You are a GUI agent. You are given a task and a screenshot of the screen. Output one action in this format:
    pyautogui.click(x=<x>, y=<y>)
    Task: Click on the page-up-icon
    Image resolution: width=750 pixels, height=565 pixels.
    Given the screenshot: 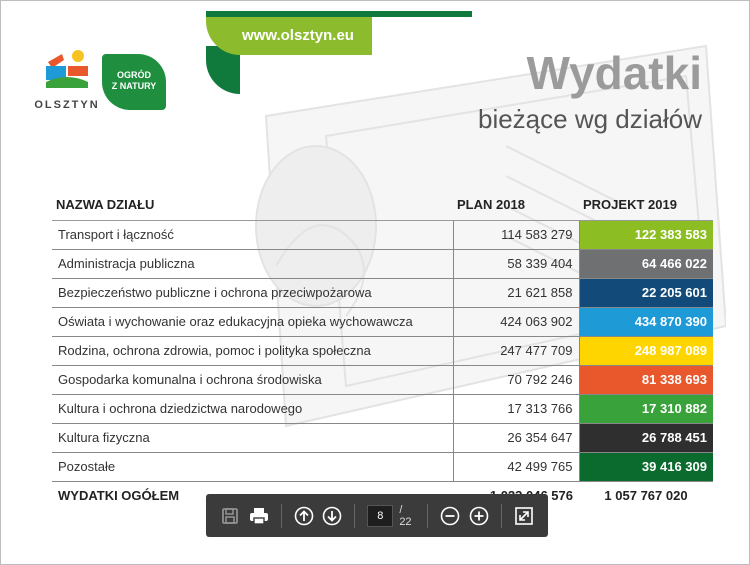 What is the action you would take?
    pyautogui.click(x=304, y=515)
    